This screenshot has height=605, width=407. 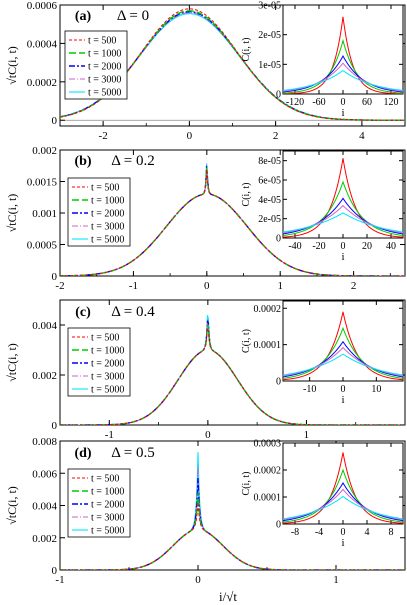 What do you see at coordinates (268, 498) in the screenshot?
I see `inset-y-tick-label: 0.0001` at bounding box center [268, 498].